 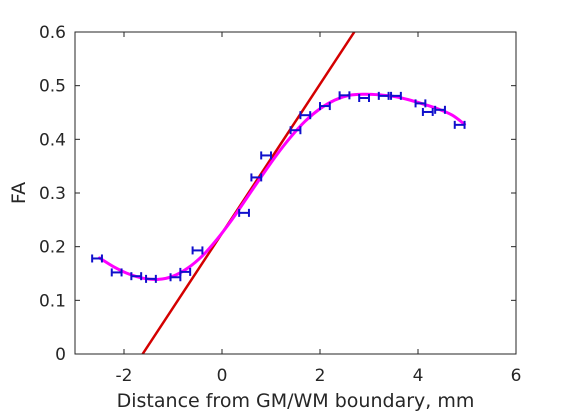 What do you see at coordinates (222, 376) in the screenshot?
I see `x-tick-label: 0` at bounding box center [222, 376].